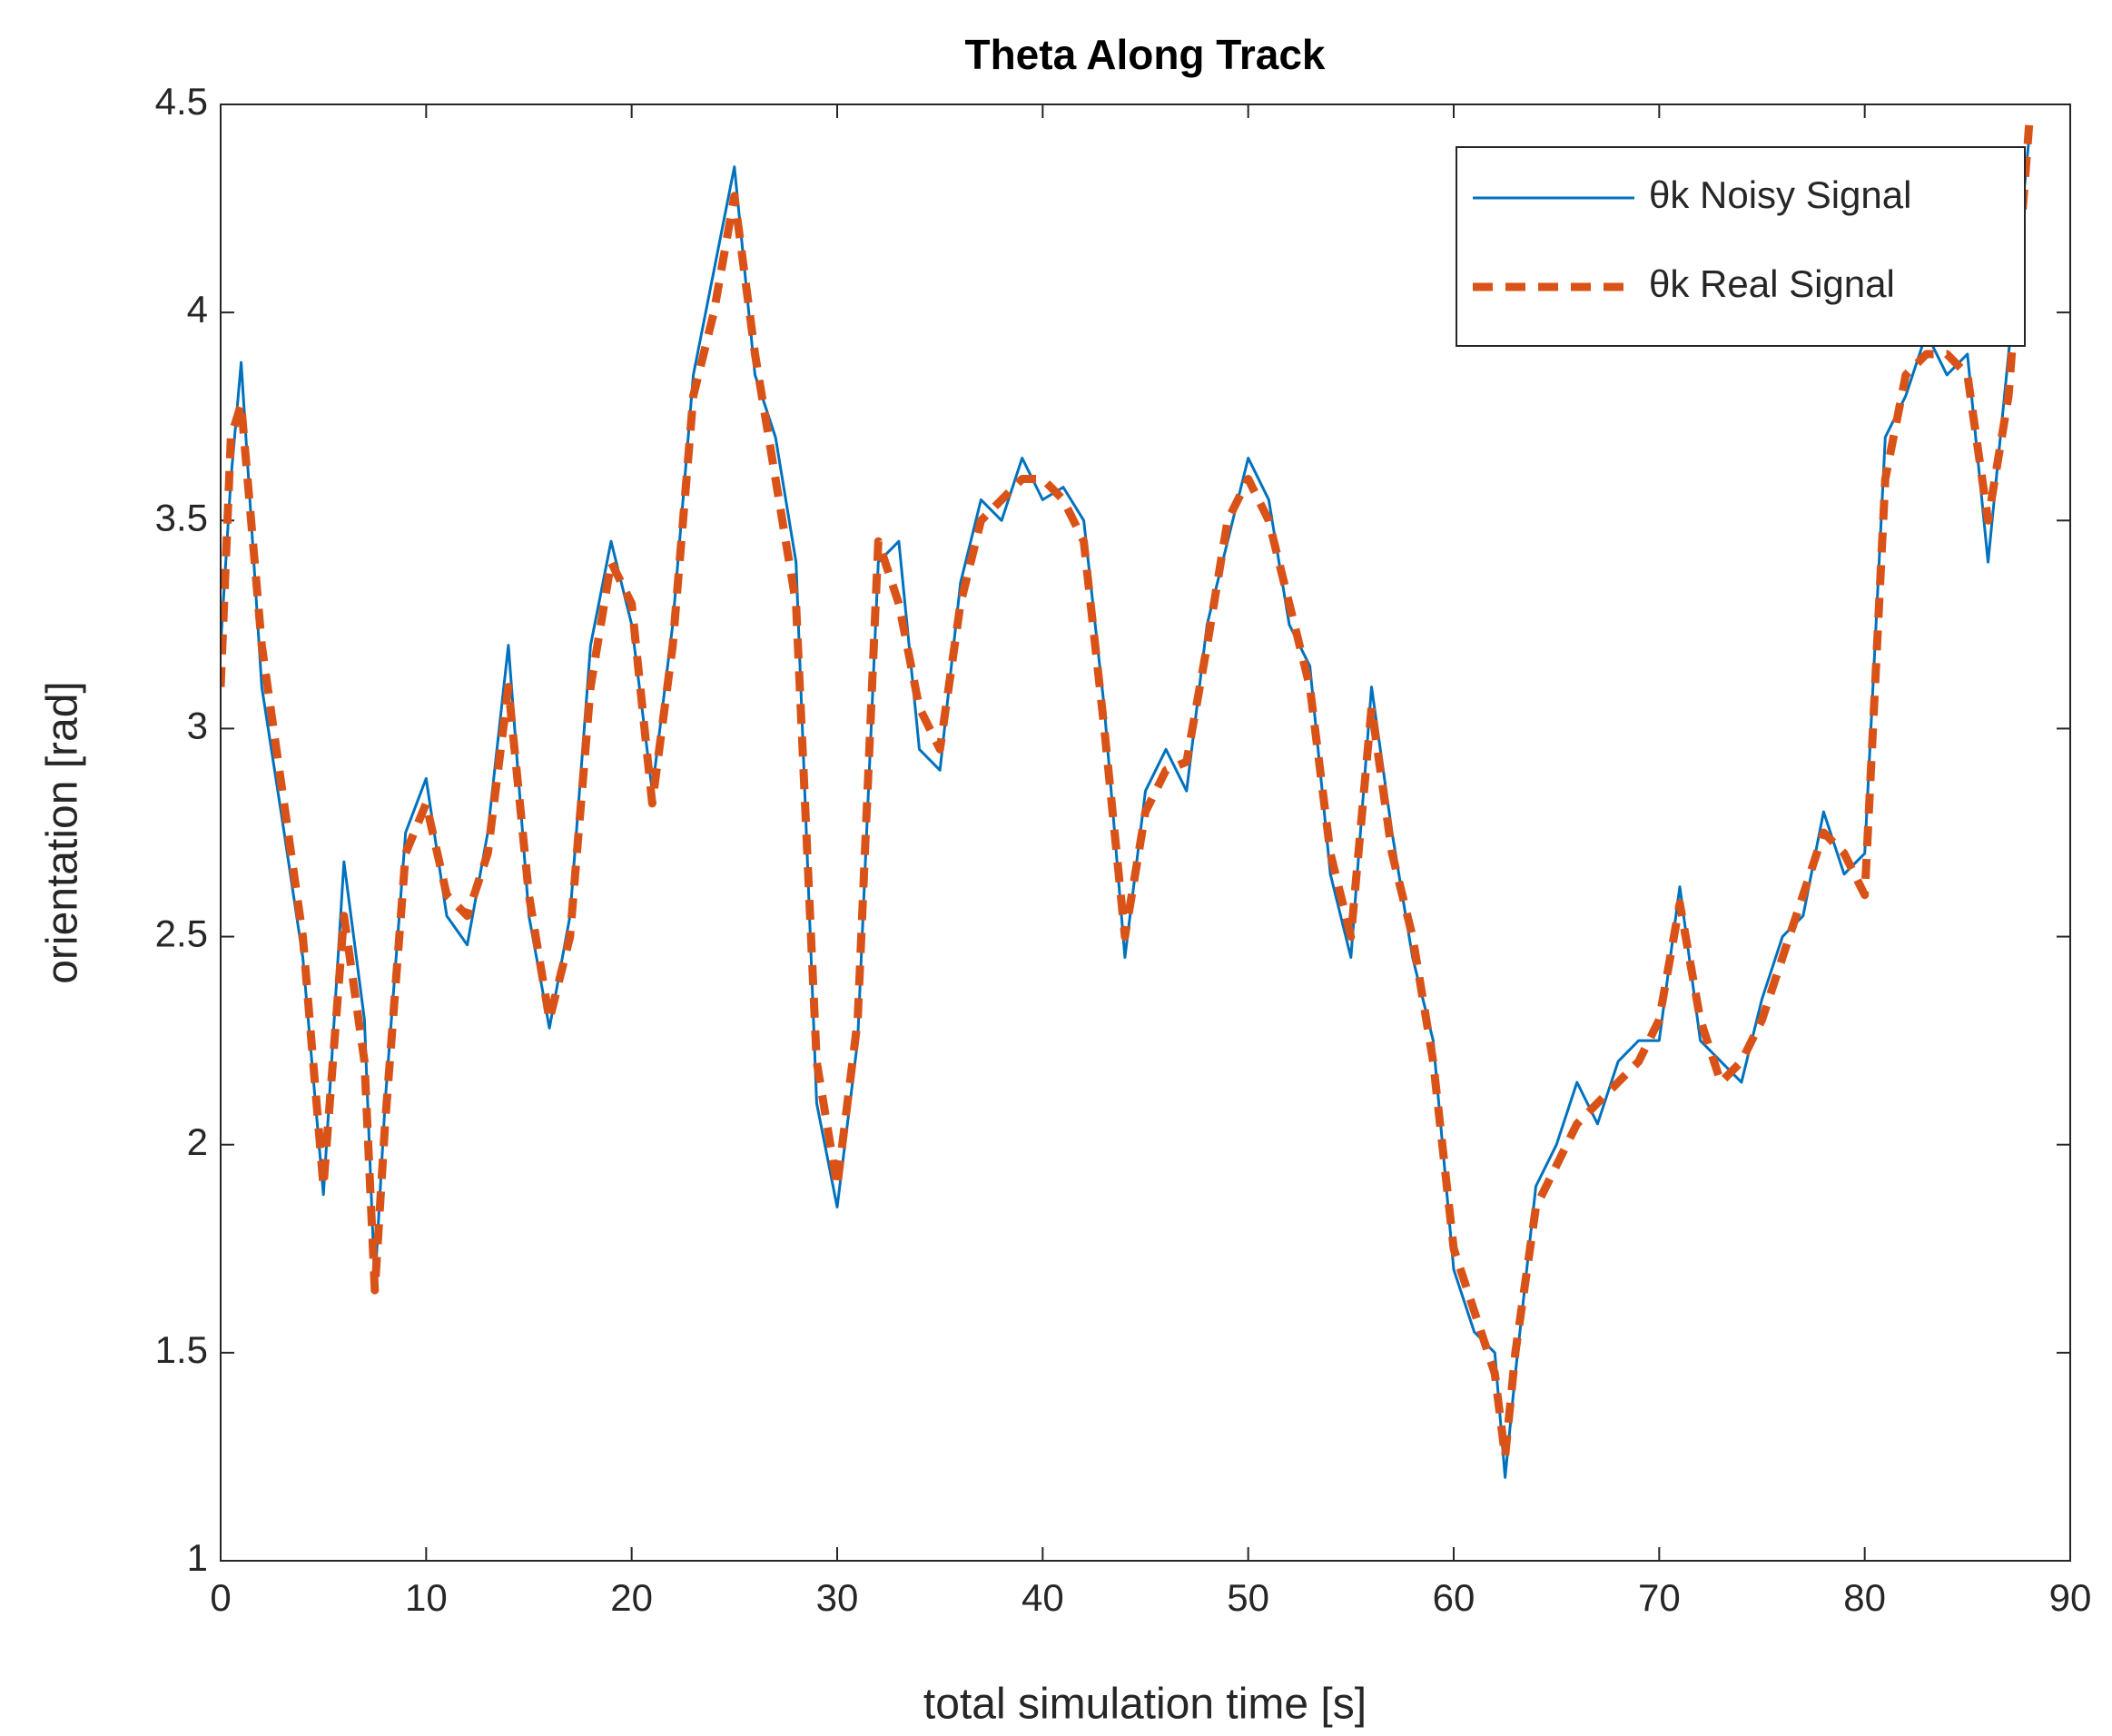 The width and height of the screenshot is (2112, 1736). What do you see at coordinates (1042, 1597) in the screenshot?
I see `x-tick-label: 40` at bounding box center [1042, 1597].